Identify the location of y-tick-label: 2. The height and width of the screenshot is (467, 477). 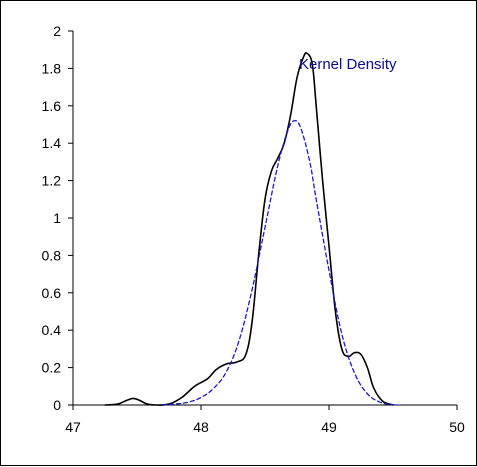
(57, 31).